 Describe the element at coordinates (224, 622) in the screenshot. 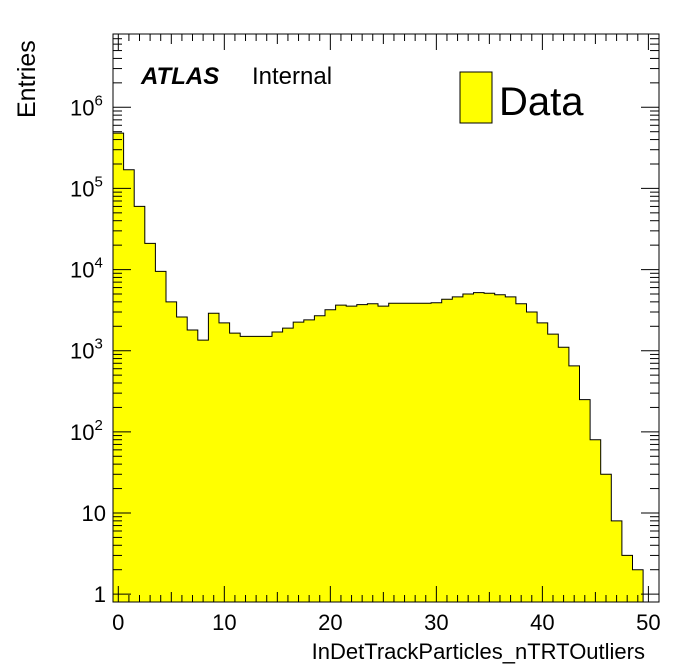

I see `x-tick-label: 10` at that location.